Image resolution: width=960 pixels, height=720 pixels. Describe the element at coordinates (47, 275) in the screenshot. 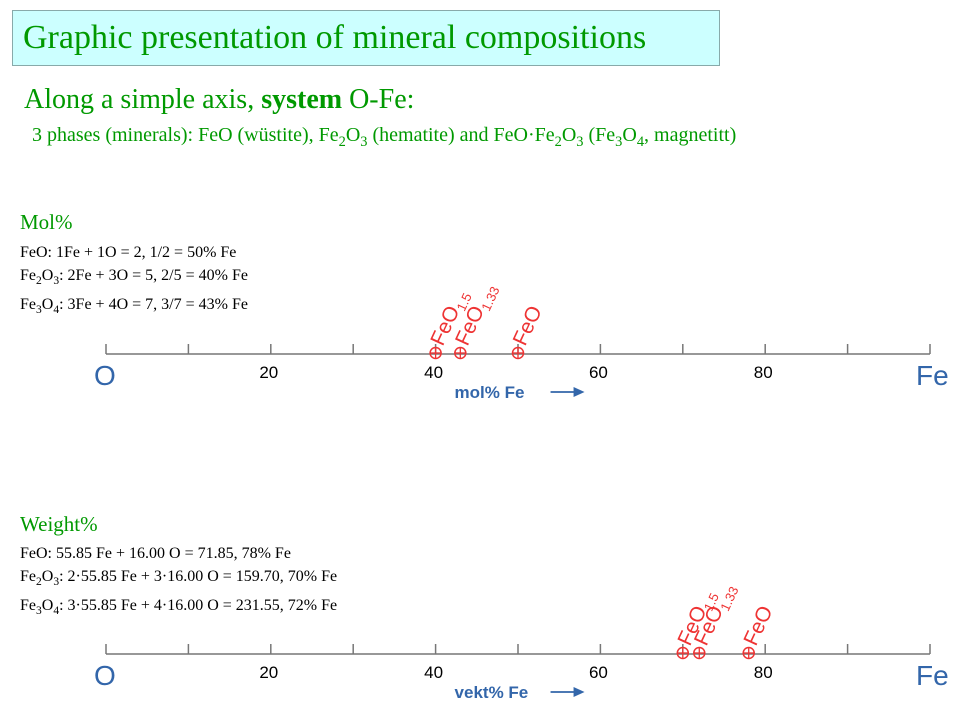

I see `mol-l2-b: O` at that location.